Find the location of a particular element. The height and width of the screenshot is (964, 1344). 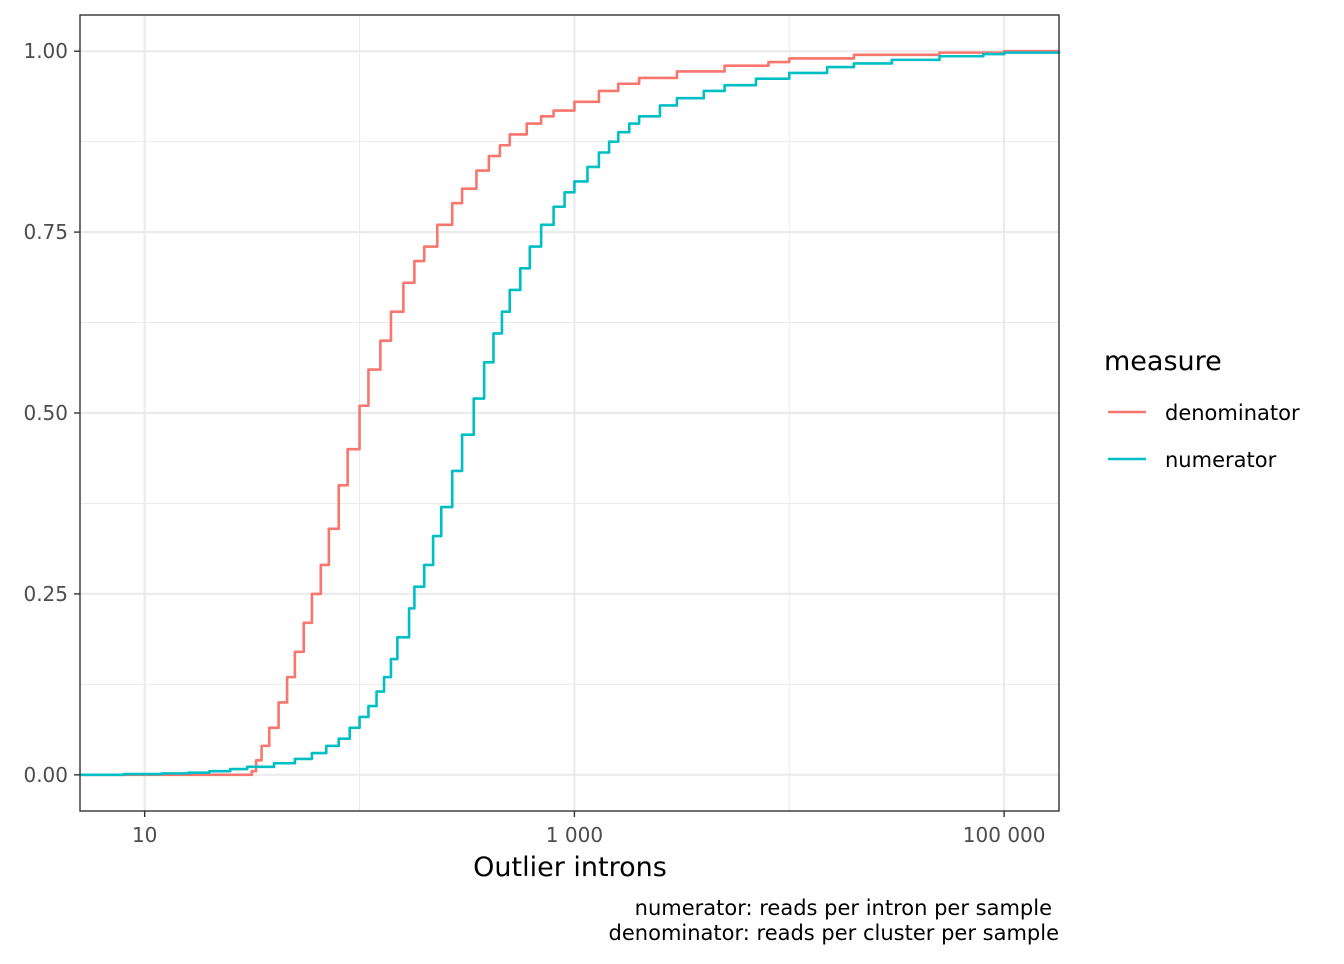

caption-line-1: numerator: reads per intron per sample is located at coordinates (843, 908).